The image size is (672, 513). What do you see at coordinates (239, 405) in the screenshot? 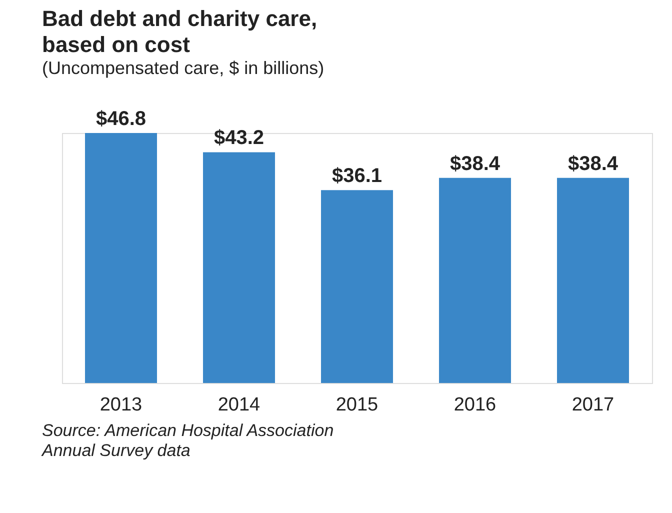
I see `x-tick-label: 2014` at bounding box center [239, 405].